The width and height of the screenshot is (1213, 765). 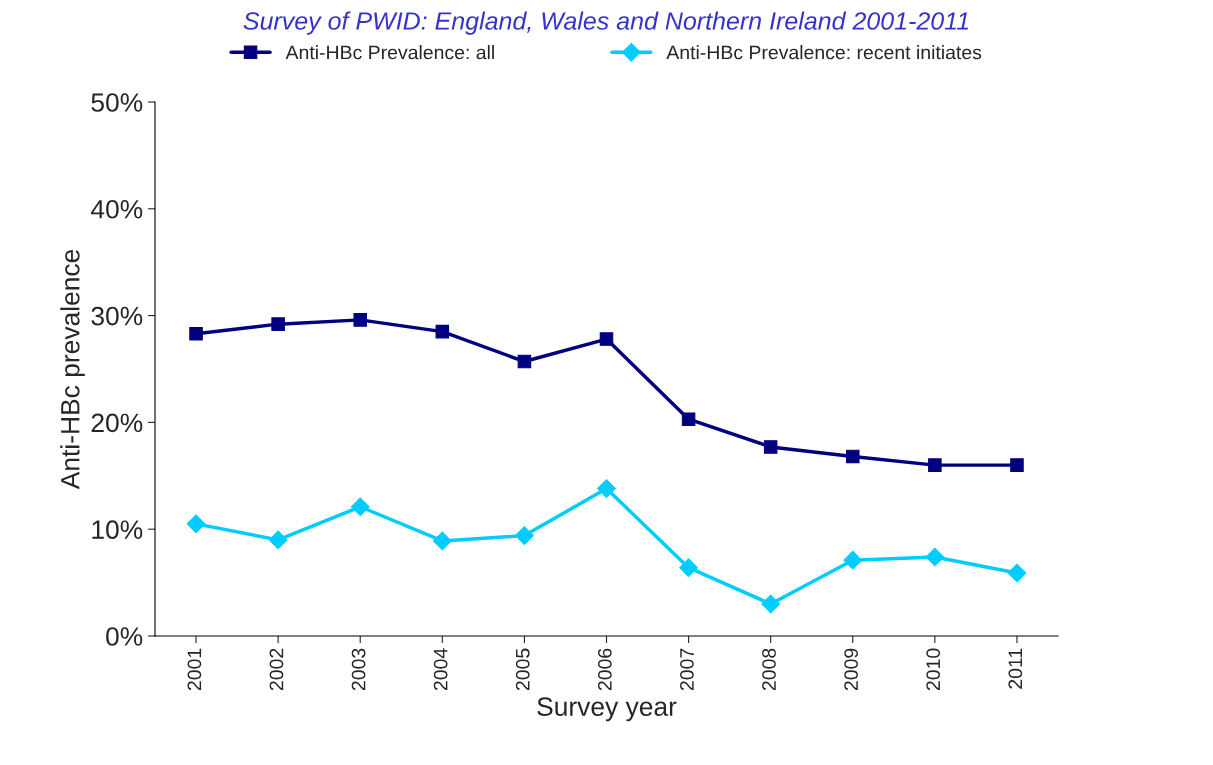 I want to click on y-axis-title: Anti-HBc prevalence, so click(x=72, y=369).